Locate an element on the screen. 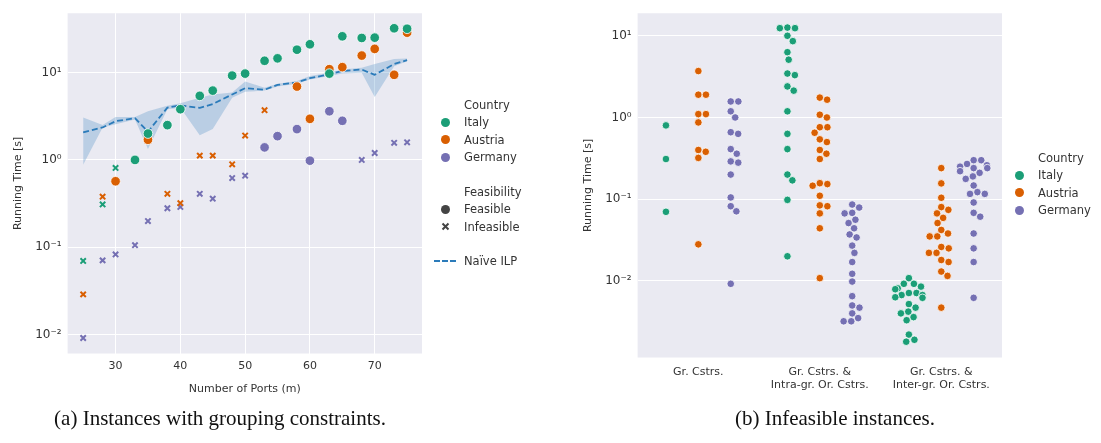  x-tick-label: 40 is located at coordinates (180, 366).